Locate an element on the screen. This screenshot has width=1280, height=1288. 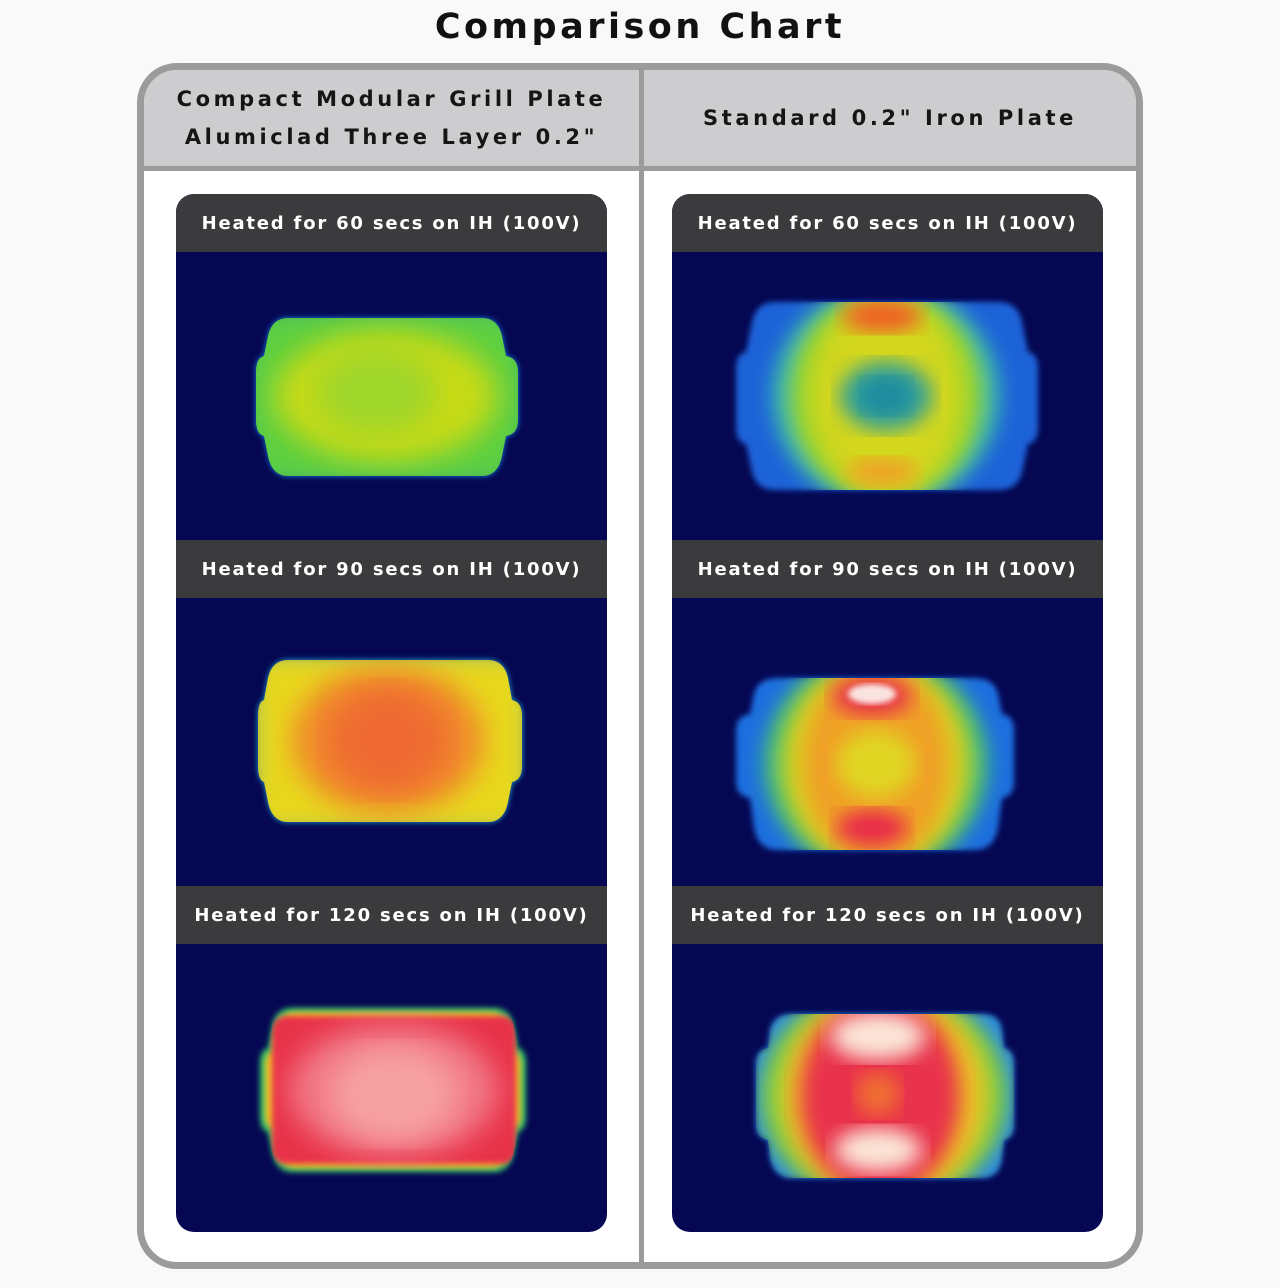
column-header-line: Standard 0.2" Iron Plate is located at coordinates (890, 118).